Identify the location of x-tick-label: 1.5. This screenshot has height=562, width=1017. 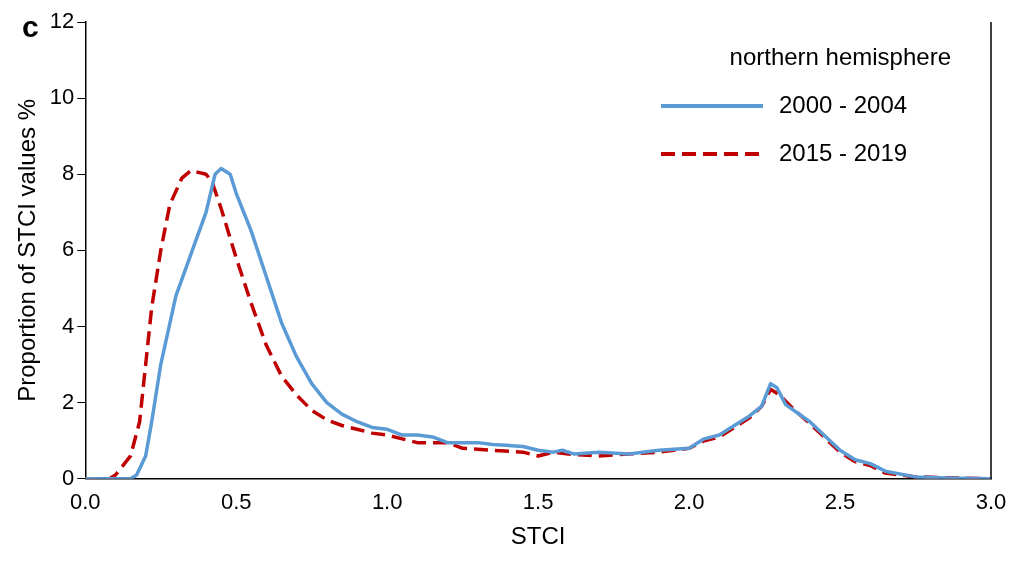
(538, 502).